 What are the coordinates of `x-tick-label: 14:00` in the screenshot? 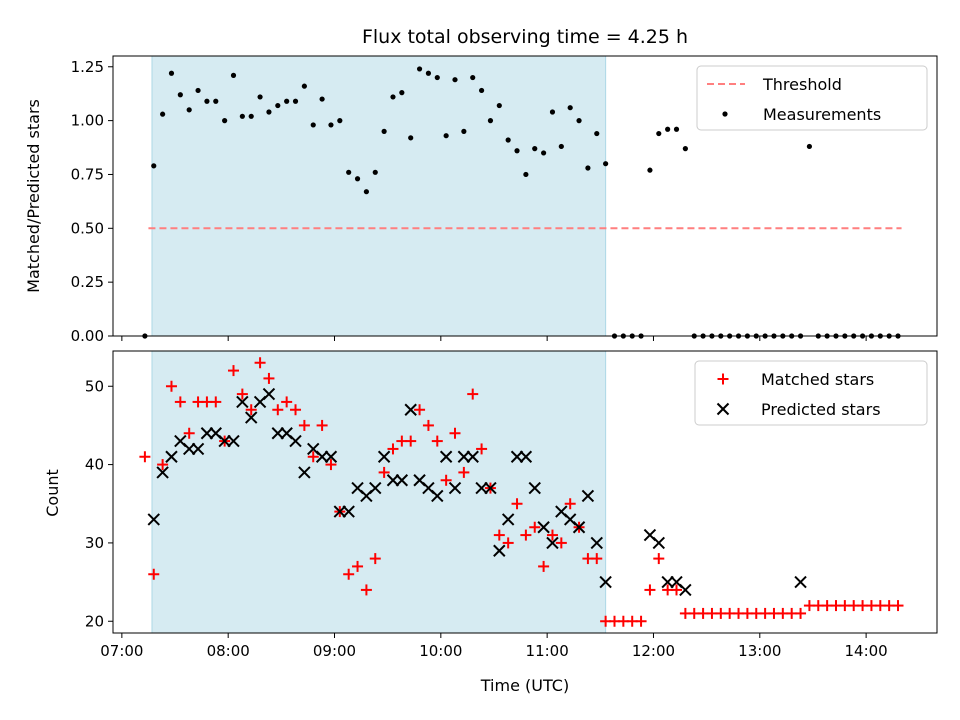 It's located at (866, 651).